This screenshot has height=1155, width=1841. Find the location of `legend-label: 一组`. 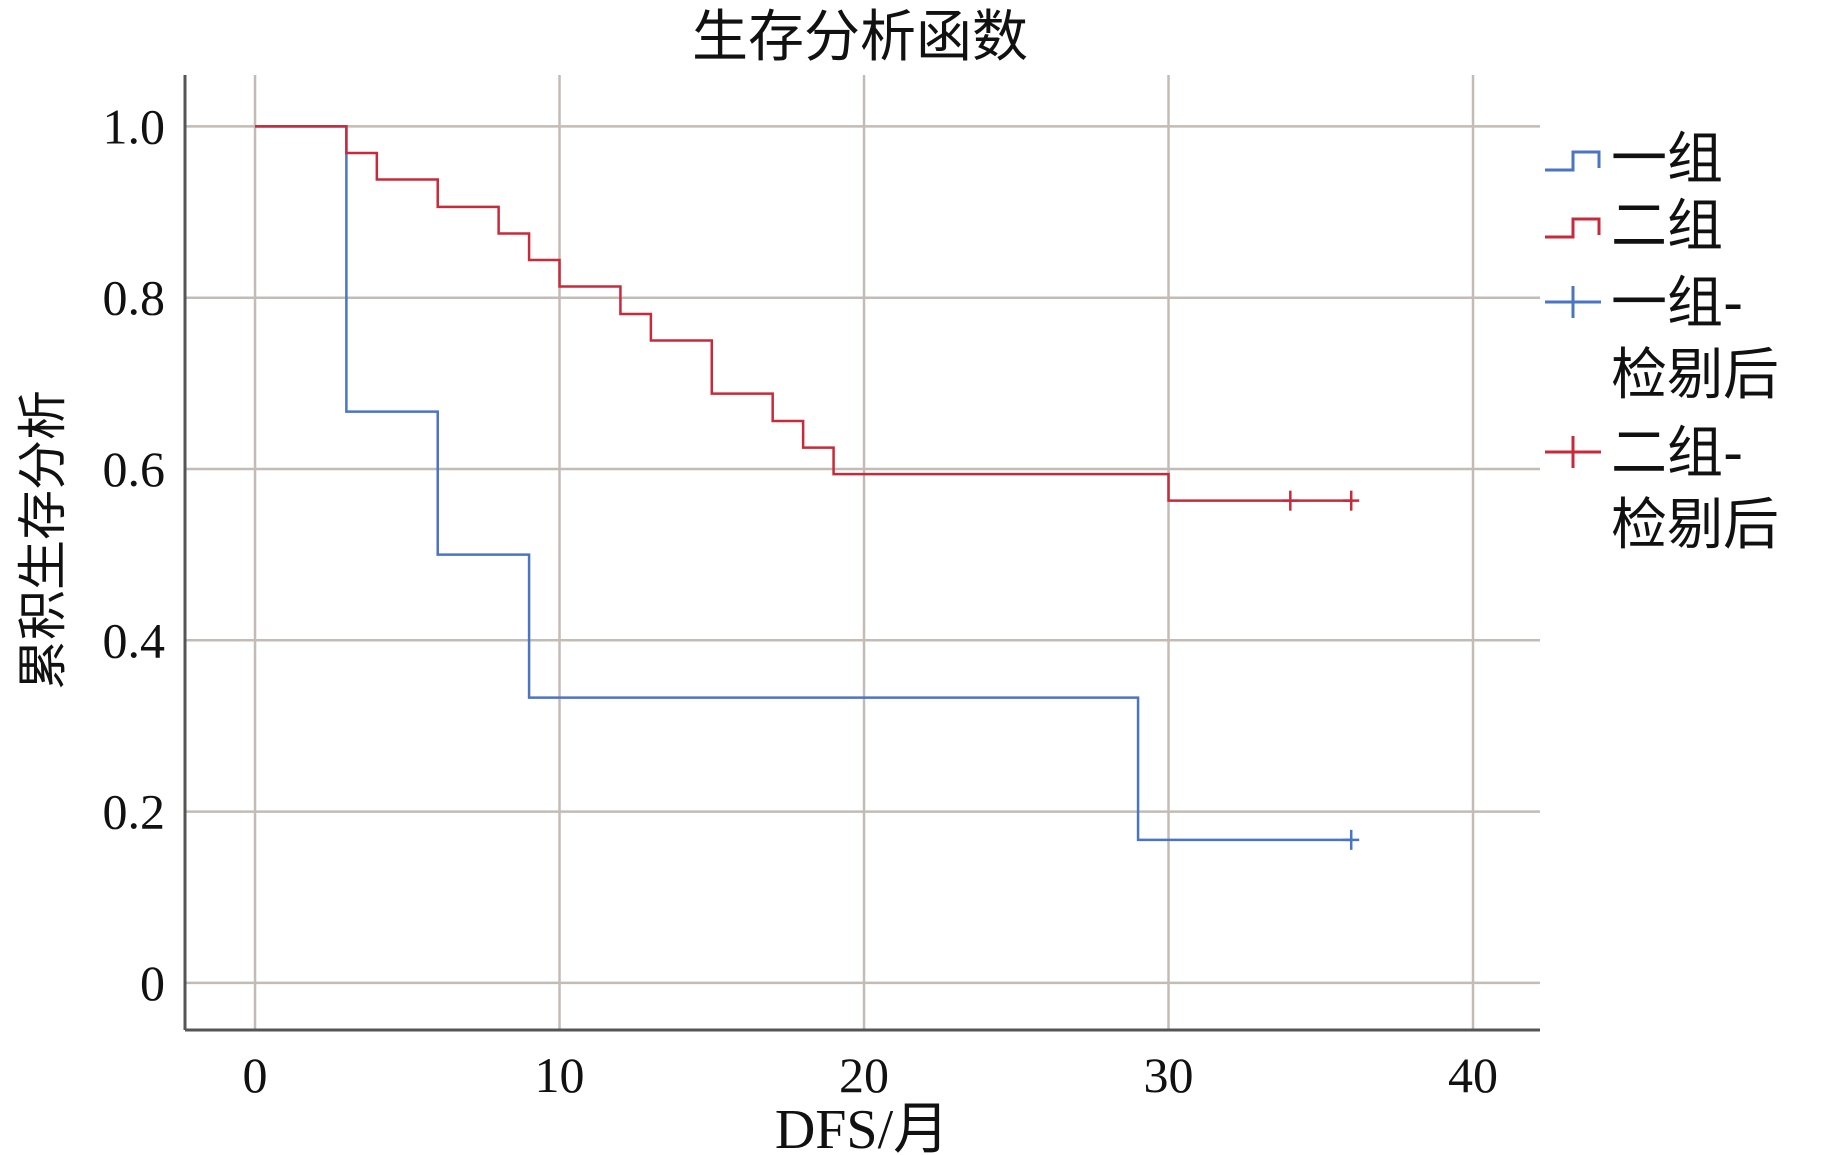

legend-label: 一组 is located at coordinates (1667, 159).